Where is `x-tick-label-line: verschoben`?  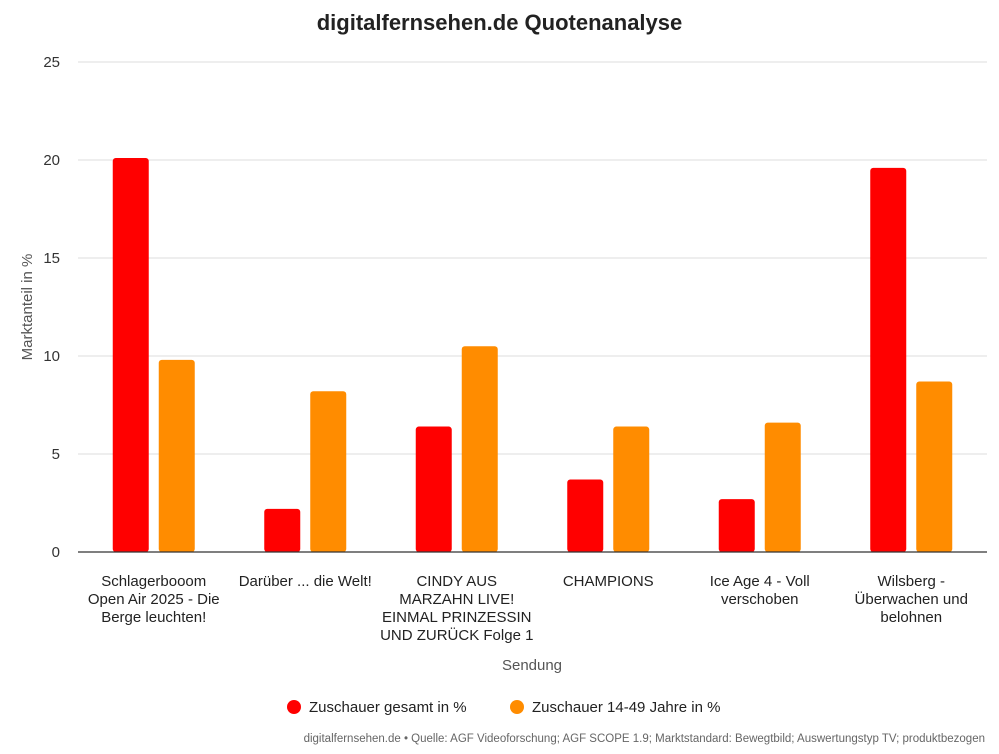
x-tick-label-line: verschoben is located at coordinates (760, 599).